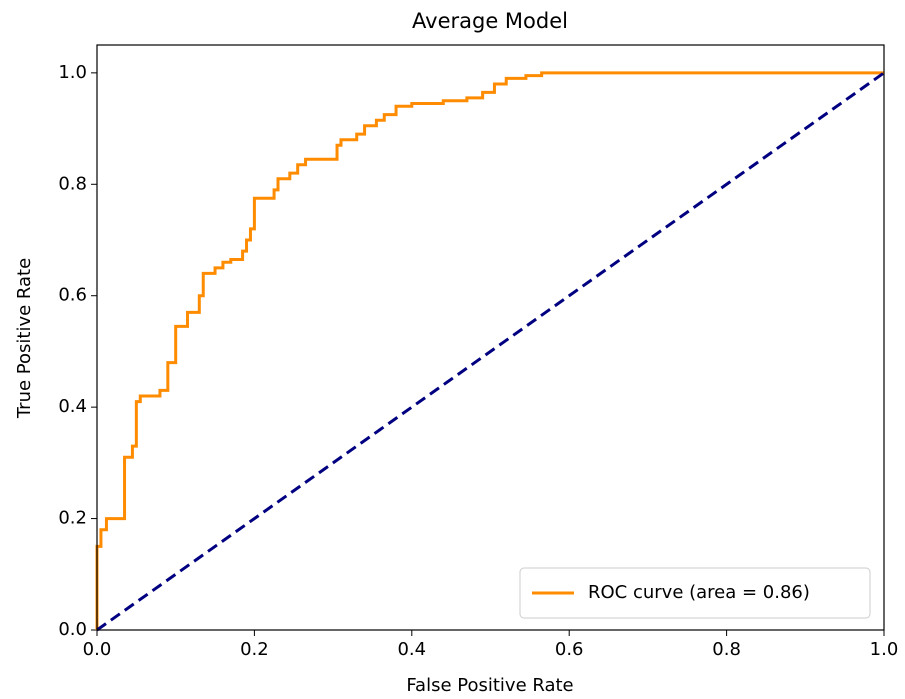  Describe the element at coordinates (72, 72) in the screenshot. I see `y-tick-label: 1.0` at that location.